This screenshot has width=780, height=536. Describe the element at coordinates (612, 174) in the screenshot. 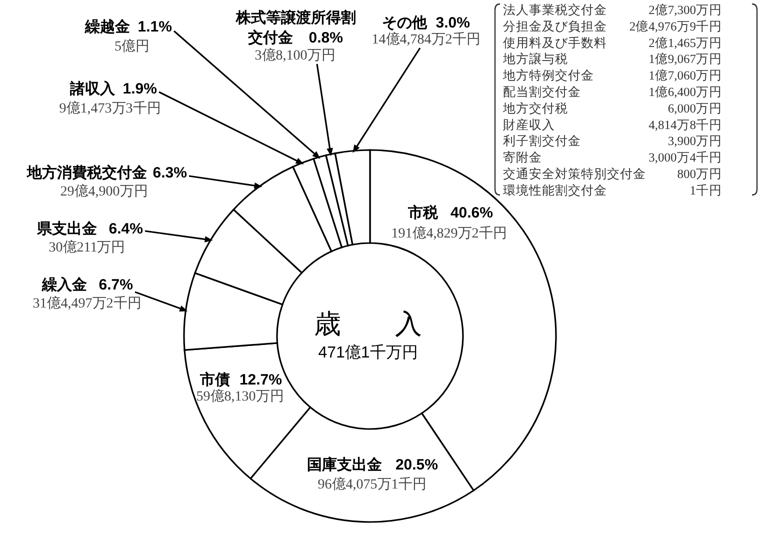

I see `text: 交通安全対策特別交付金 800万円` at that location.